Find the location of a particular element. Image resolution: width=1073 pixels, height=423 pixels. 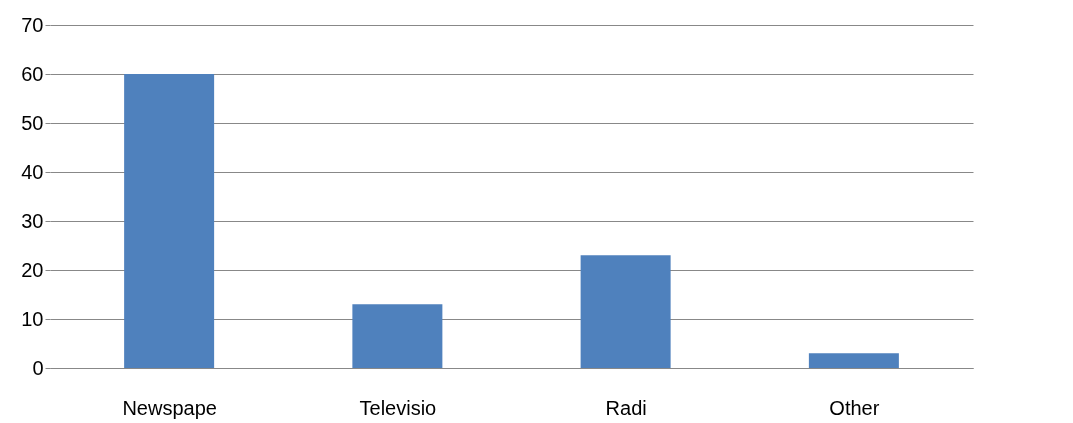

x-tick-label: Radi is located at coordinates (626, 407).